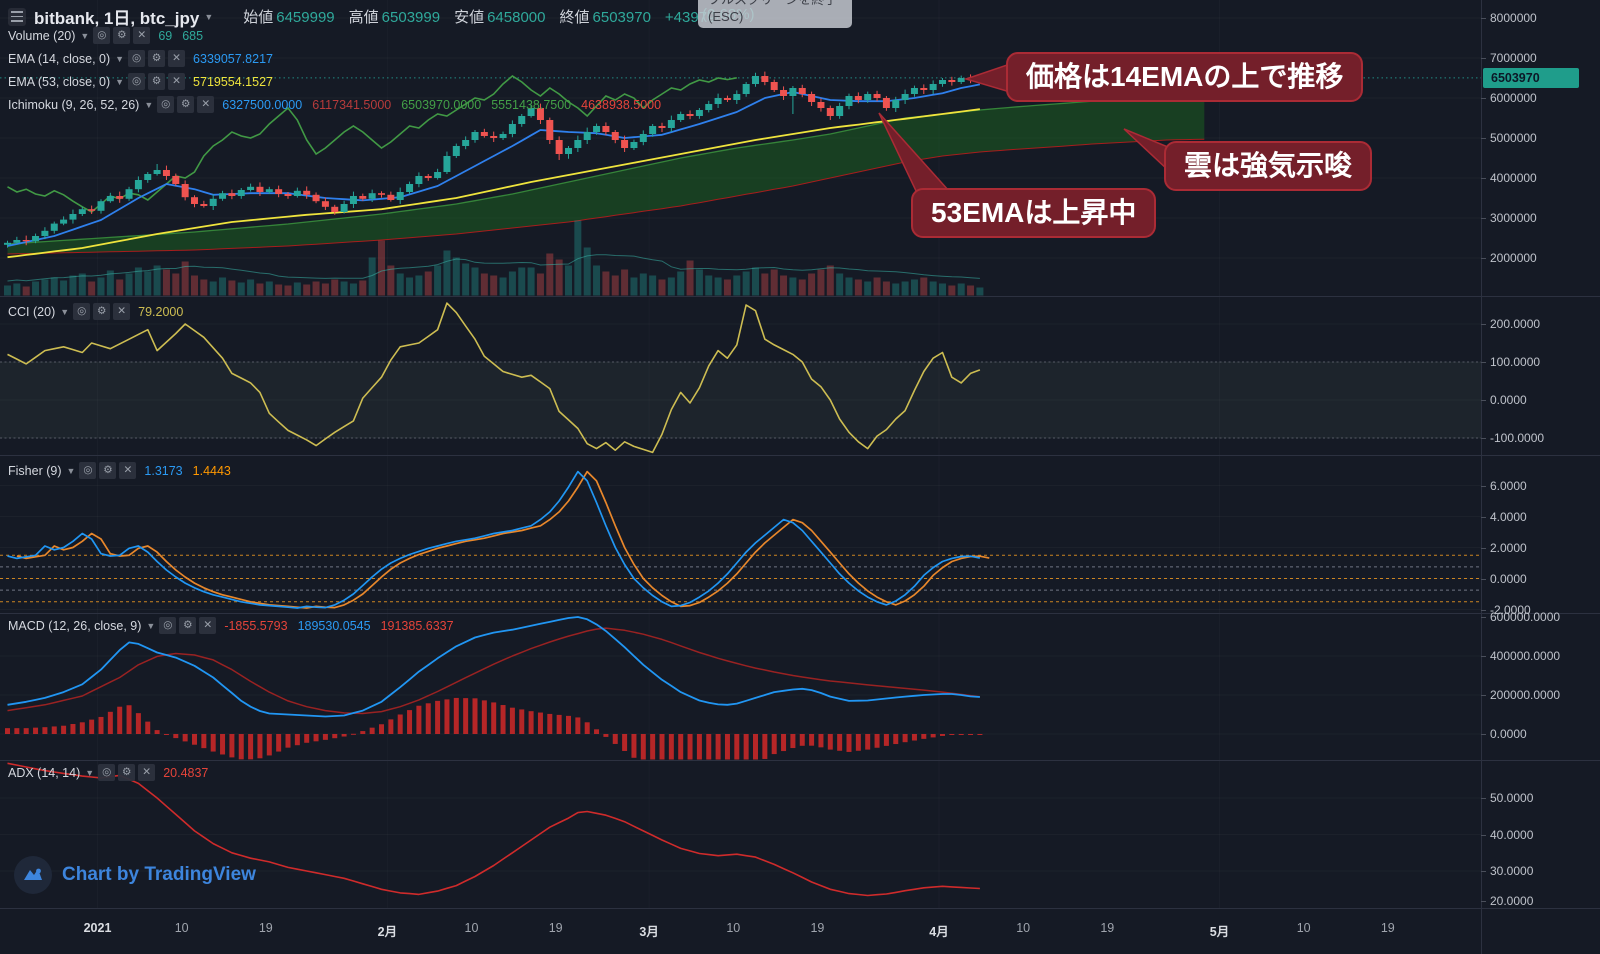 Image resolution: width=1600 pixels, height=954 pixels. I want to click on time-scale: 2021 10 19 2月 10 19 3月 10 19 4月 10 19 5月 10 19, so click(740, 931).